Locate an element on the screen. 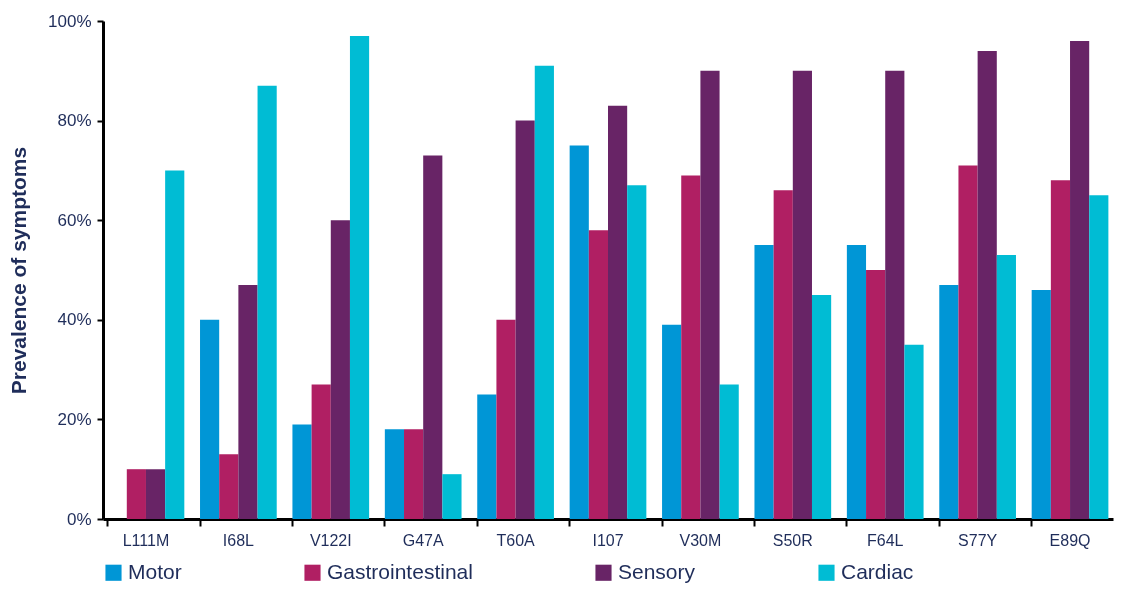  y-tick-label: 0% is located at coordinates (79, 519).